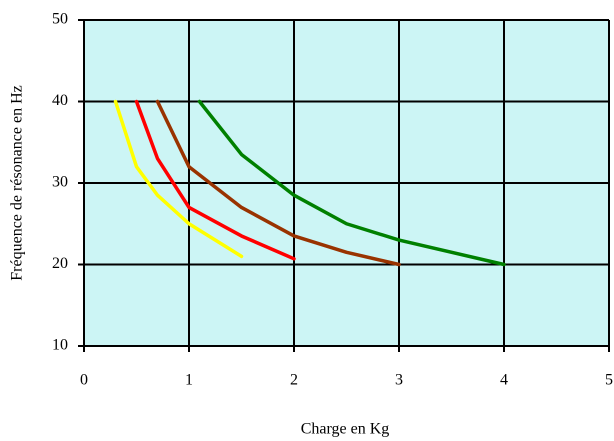  What do you see at coordinates (345, 429) in the screenshot?
I see `x-axis-label: Charge en Kg` at bounding box center [345, 429].